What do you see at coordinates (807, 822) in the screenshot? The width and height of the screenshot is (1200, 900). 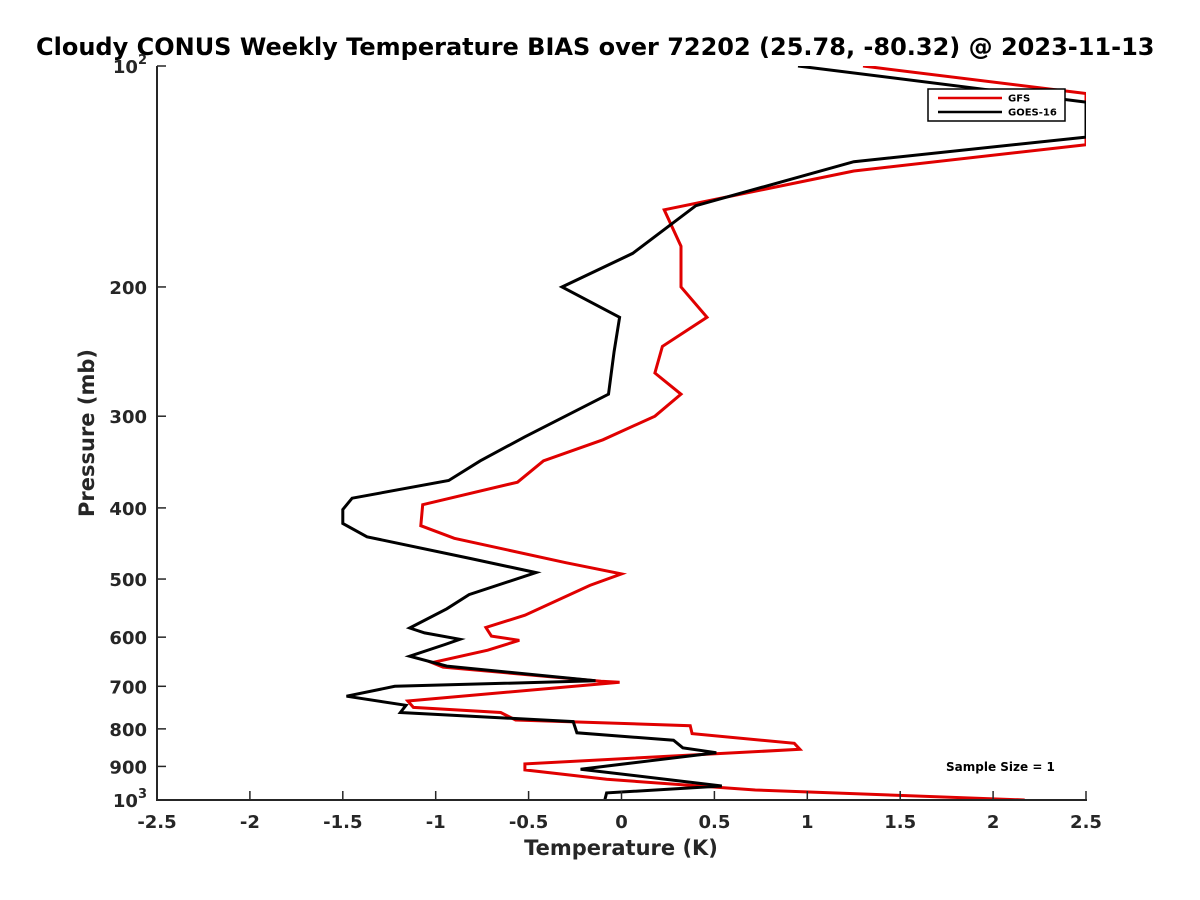 I see `x-tick-label: 1` at bounding box center [807, 822].